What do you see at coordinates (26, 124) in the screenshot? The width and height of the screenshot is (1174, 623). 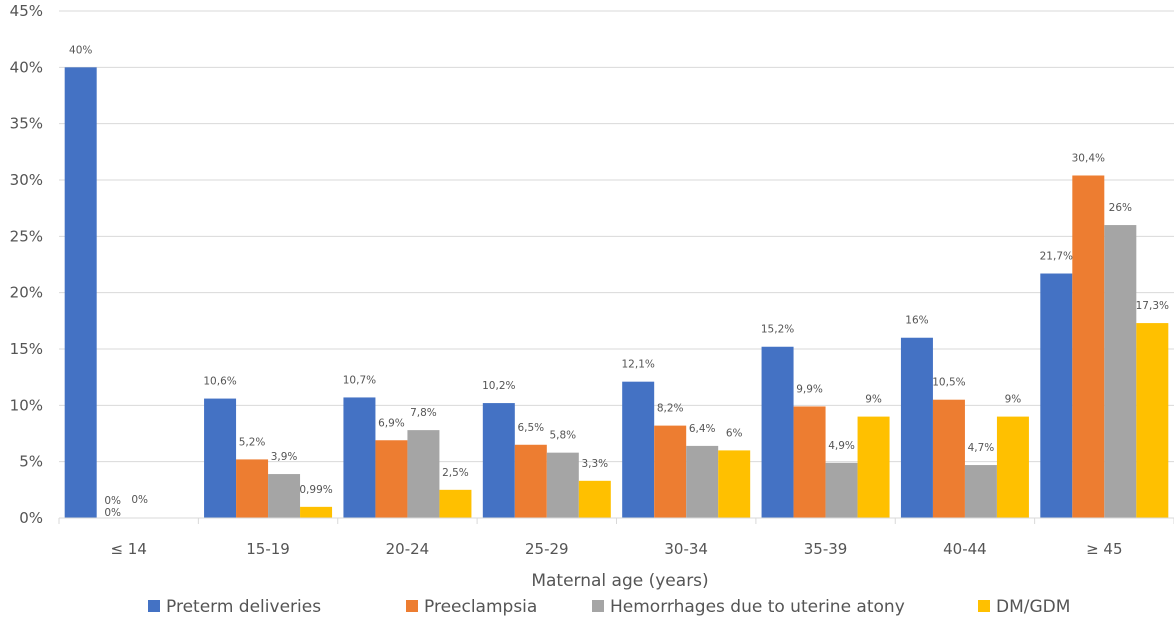 I see `y-tick-label: 35%` at bounding box center [26, 124].